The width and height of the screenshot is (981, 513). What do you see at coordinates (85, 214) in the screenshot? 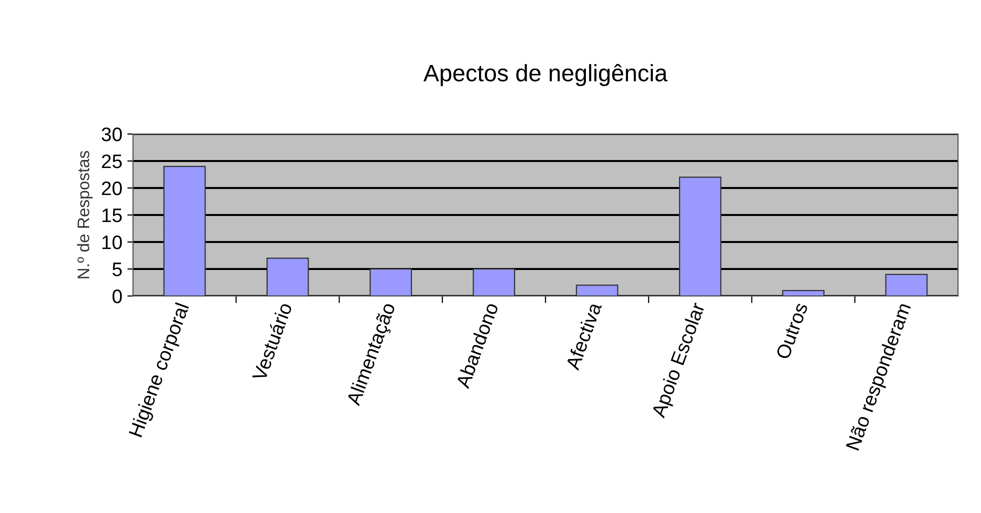
I see `y-axis-title: N.º de Respostas` at bounding box center [85, 214].